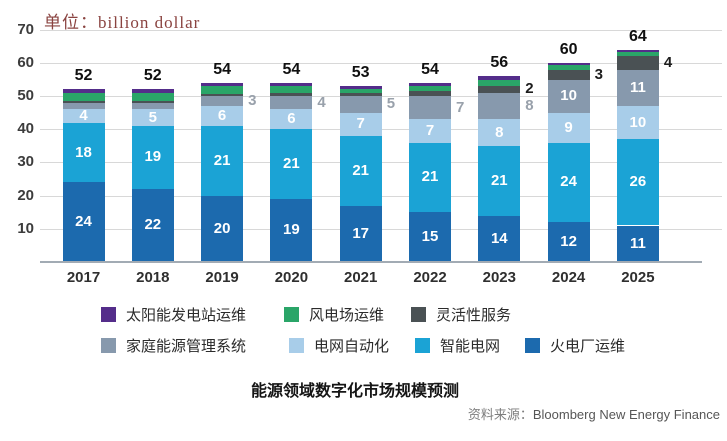 This screenshot has height=441, width=727. What do you see at coordinates (291, 277) in the screenshot?
I see `x-axis-tick-label: 2020` at bounding box center [291, 277].